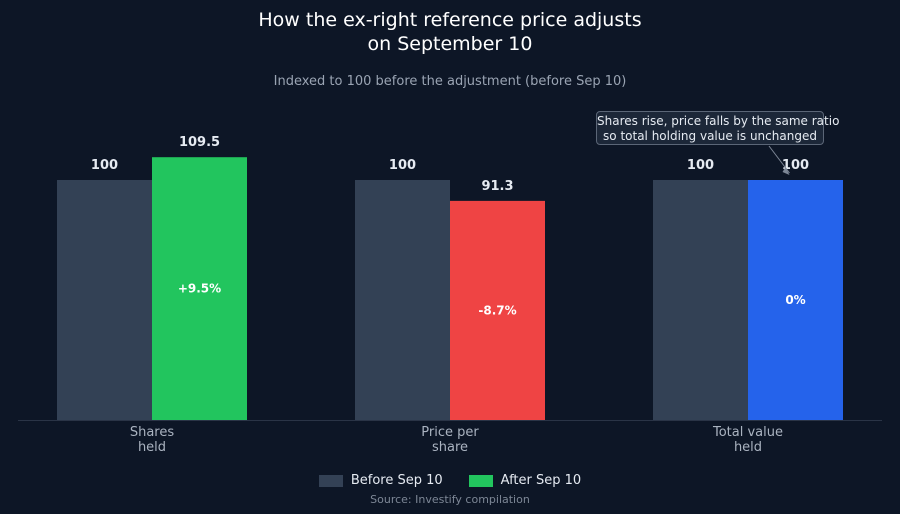  What do you see at coordinates (450, 480) in the screenshot?
I see `chart-legend: Before Sep 10 After Sep 10` at bounding box center [450, 480].